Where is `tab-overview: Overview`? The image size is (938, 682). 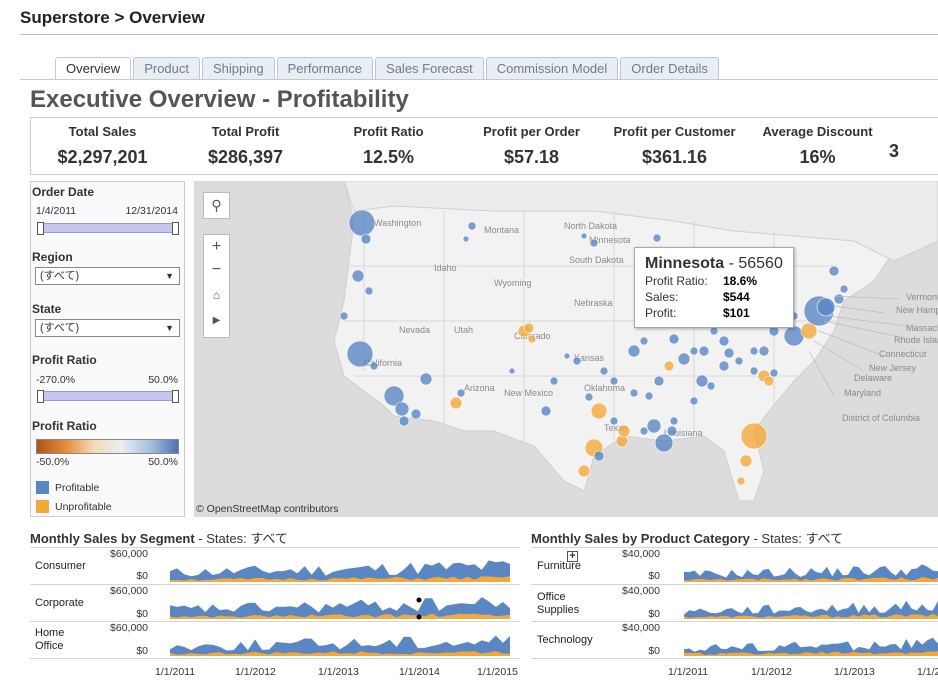
tab-overview: Overview is located at coordinates (93, 68).